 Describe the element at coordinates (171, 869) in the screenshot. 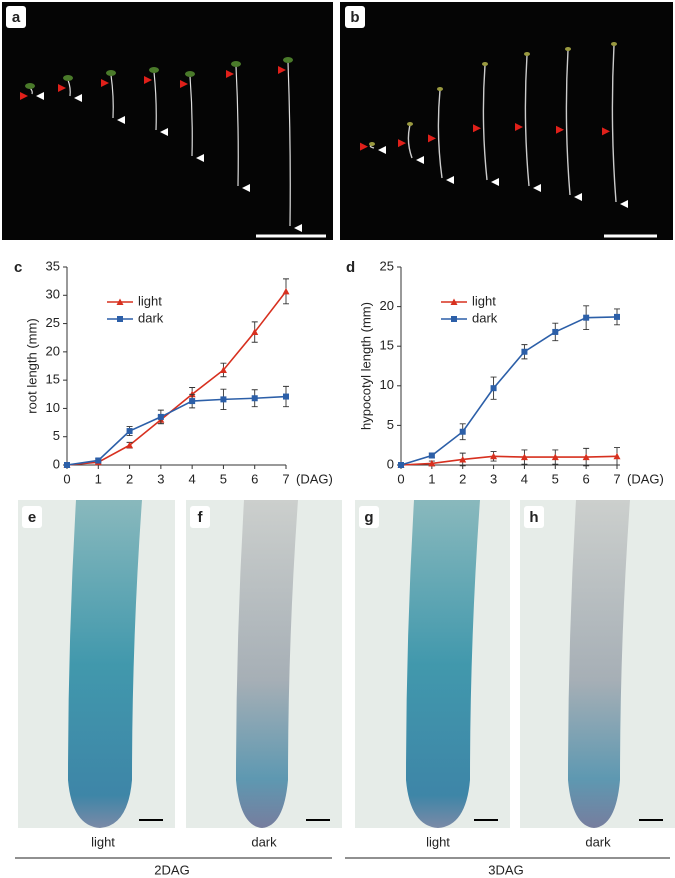

I see `group-label: 2DAG` at that location.